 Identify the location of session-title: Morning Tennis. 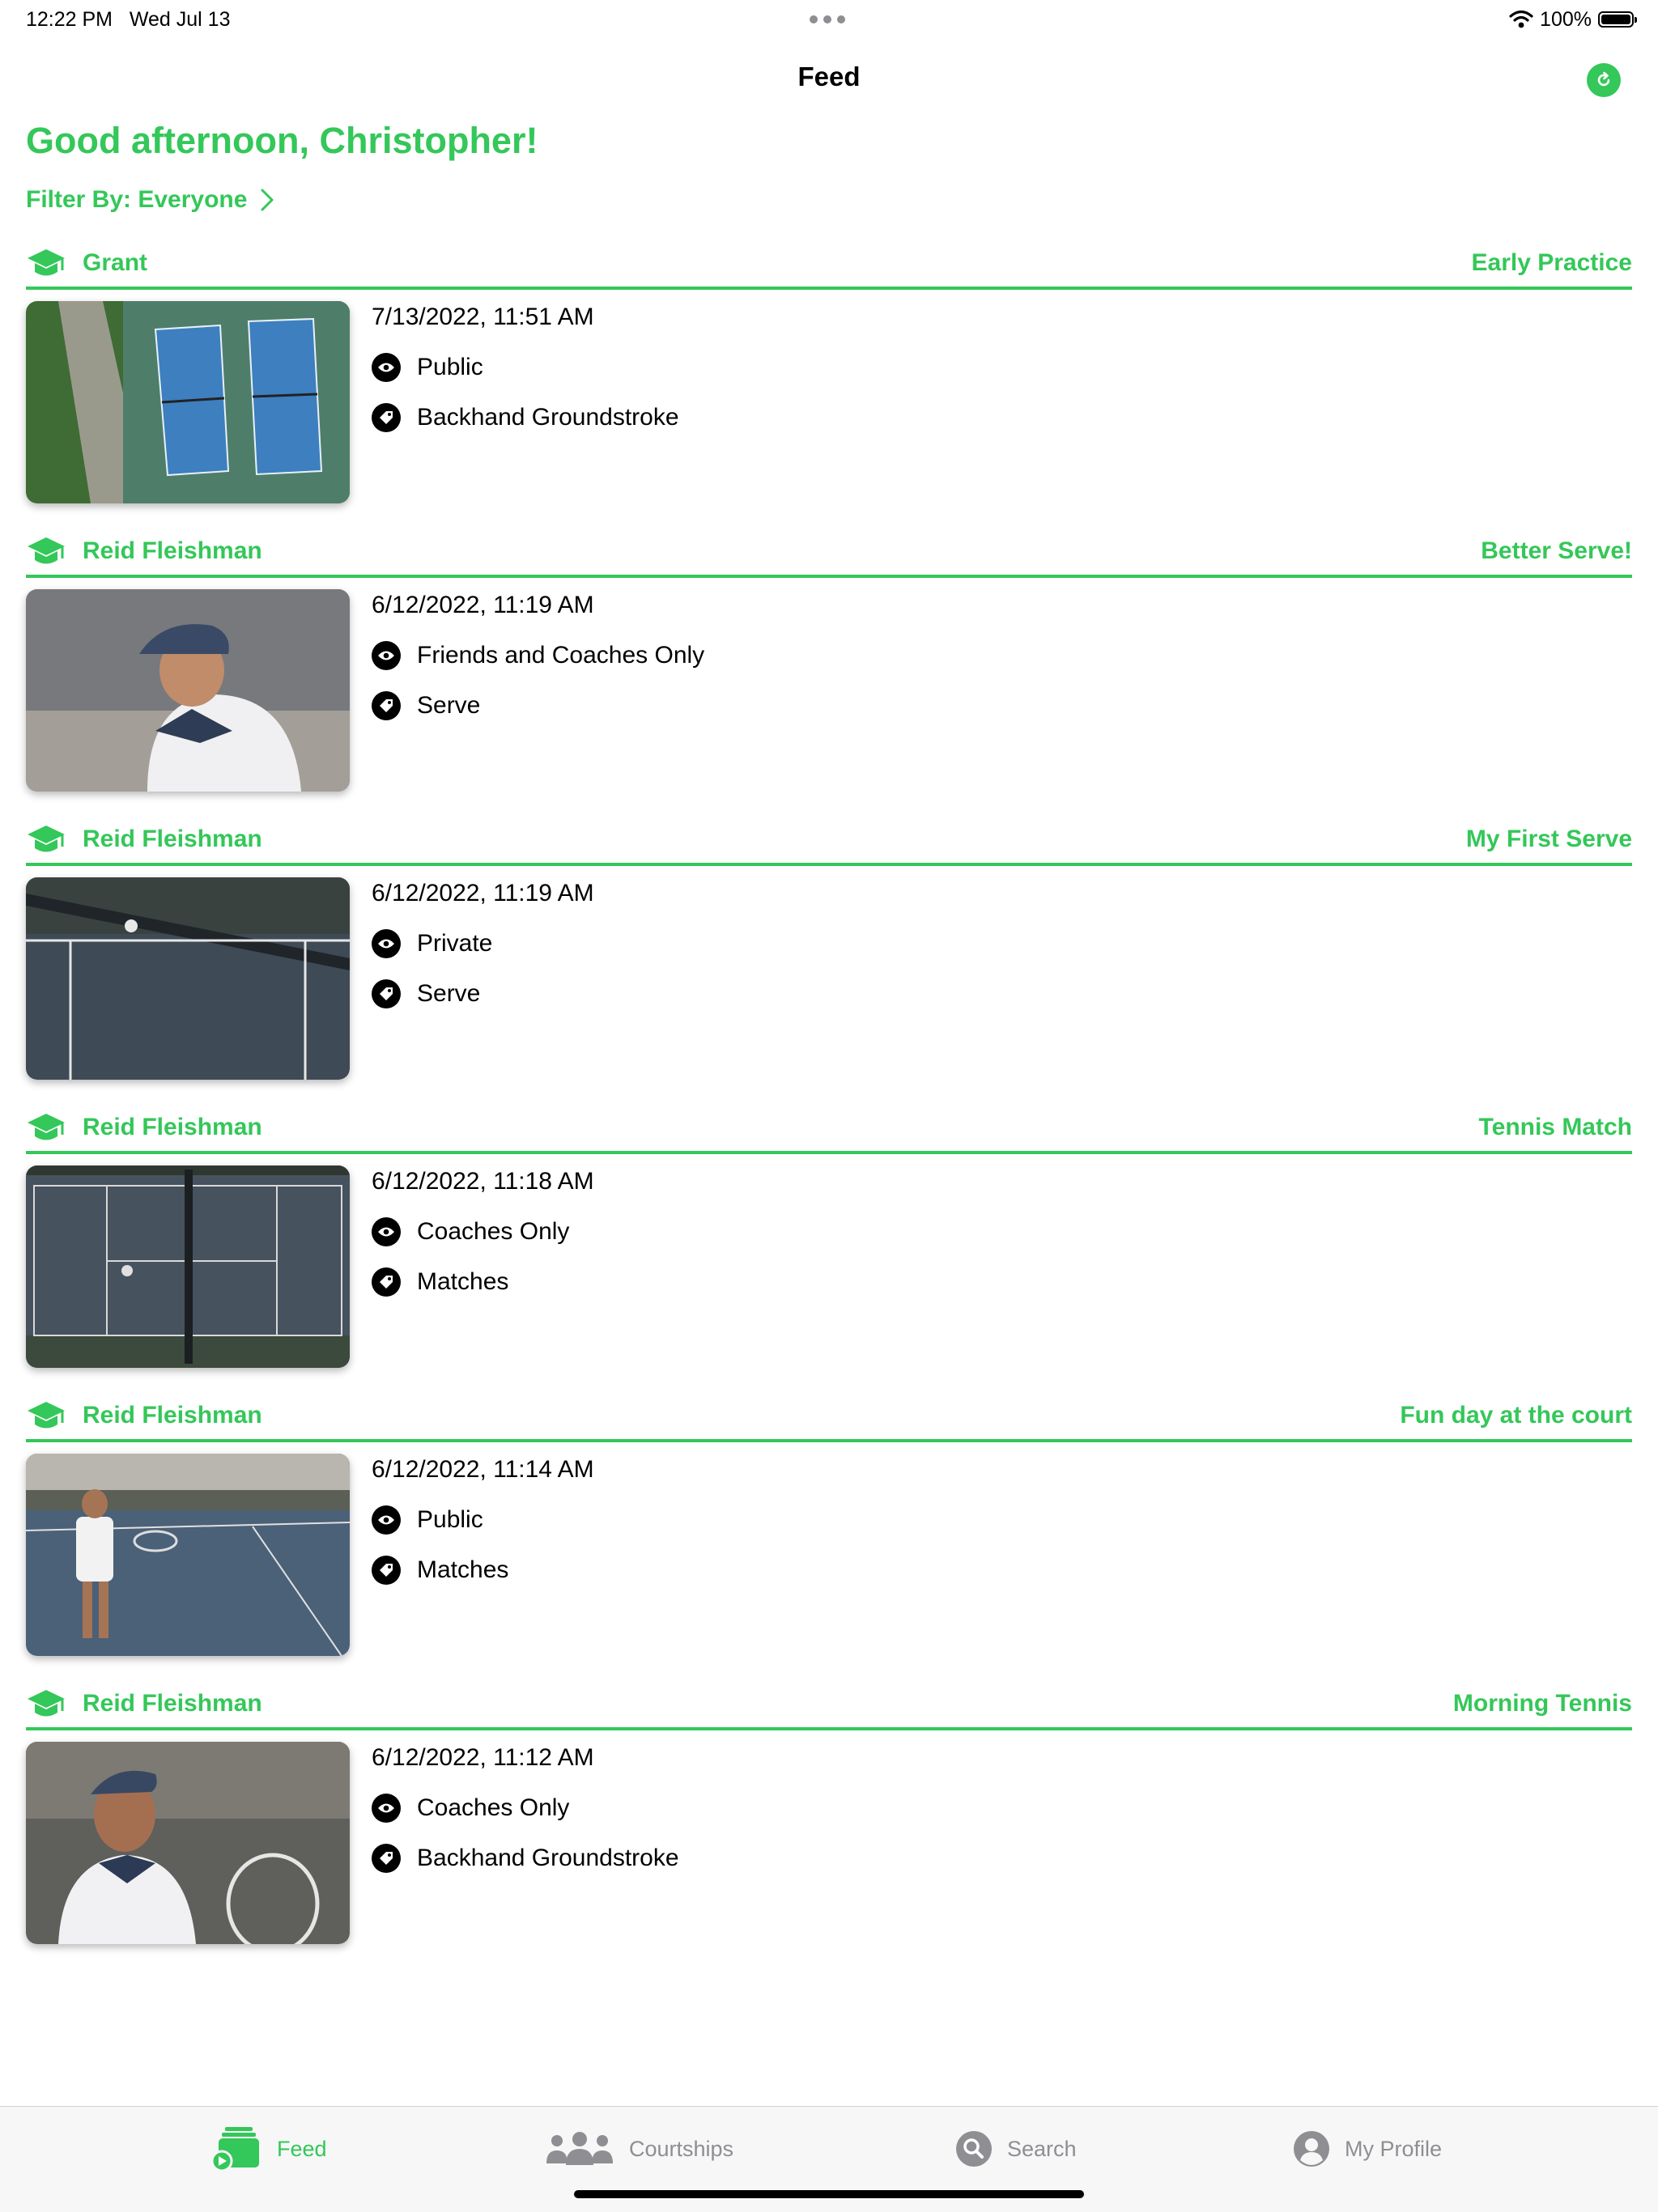
(1542, 1703).